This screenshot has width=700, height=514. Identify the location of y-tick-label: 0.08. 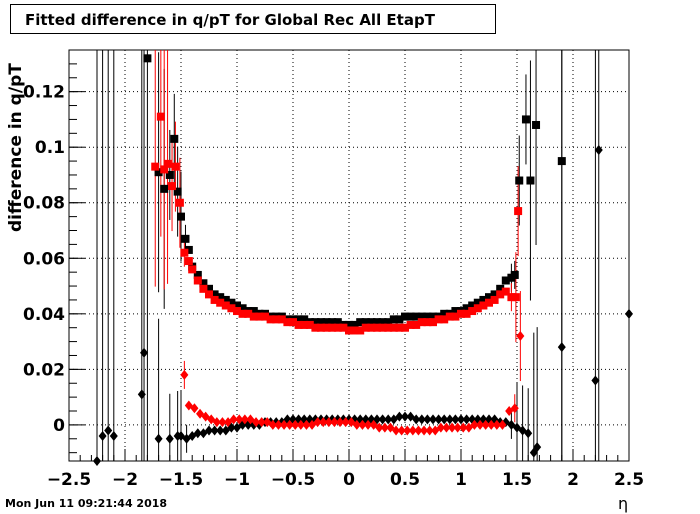
(44, 204).